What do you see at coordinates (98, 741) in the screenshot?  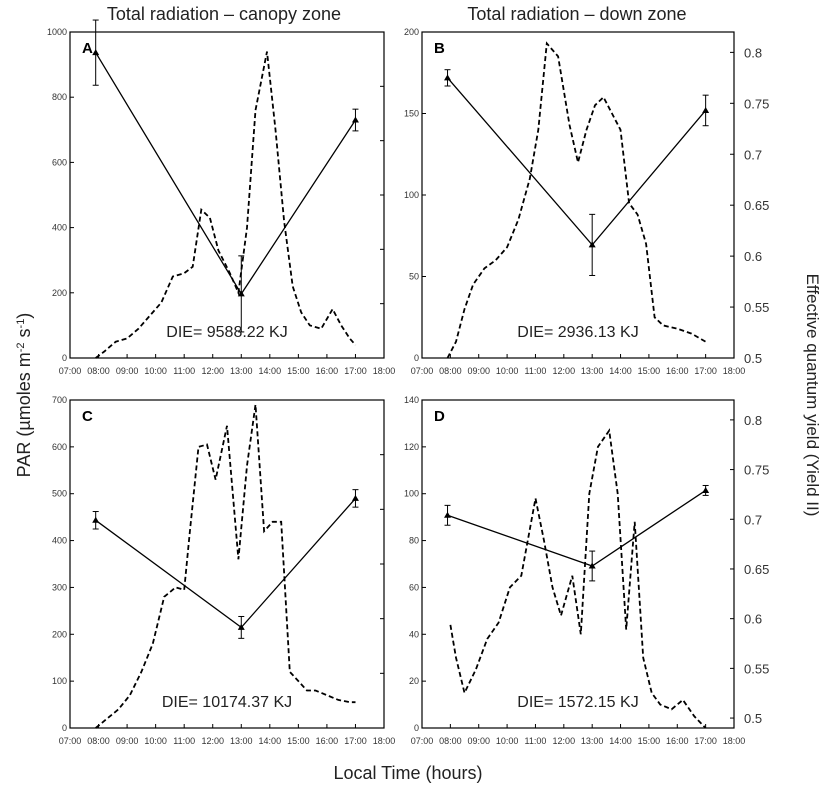 I see `panel-c-x-tick-label: 08:00` at bounding box center [98, 741].